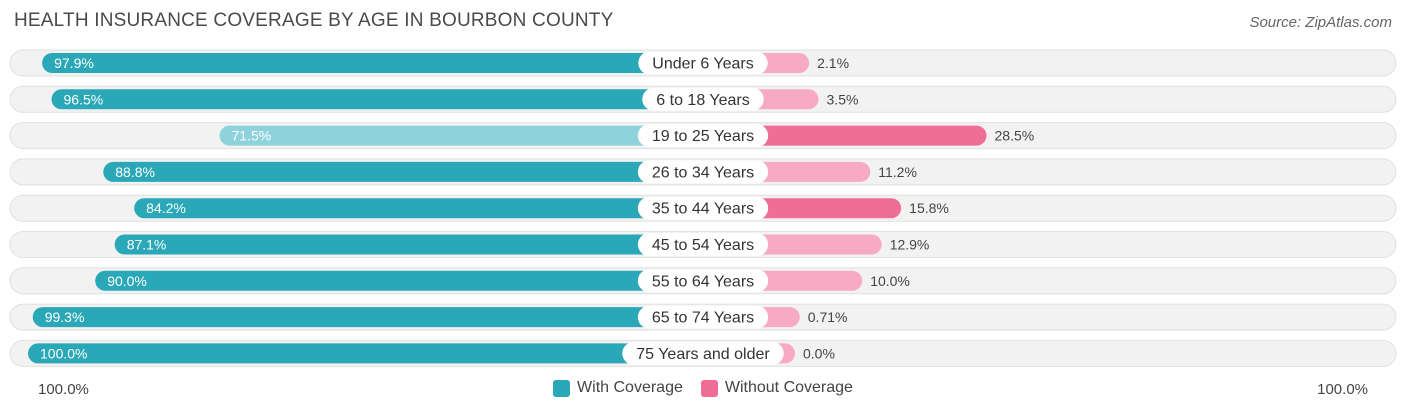 The width and height of the screenshot is (1406, 414). I want to click on value-label-without-coverage: 3.5%, so click(843, 99).